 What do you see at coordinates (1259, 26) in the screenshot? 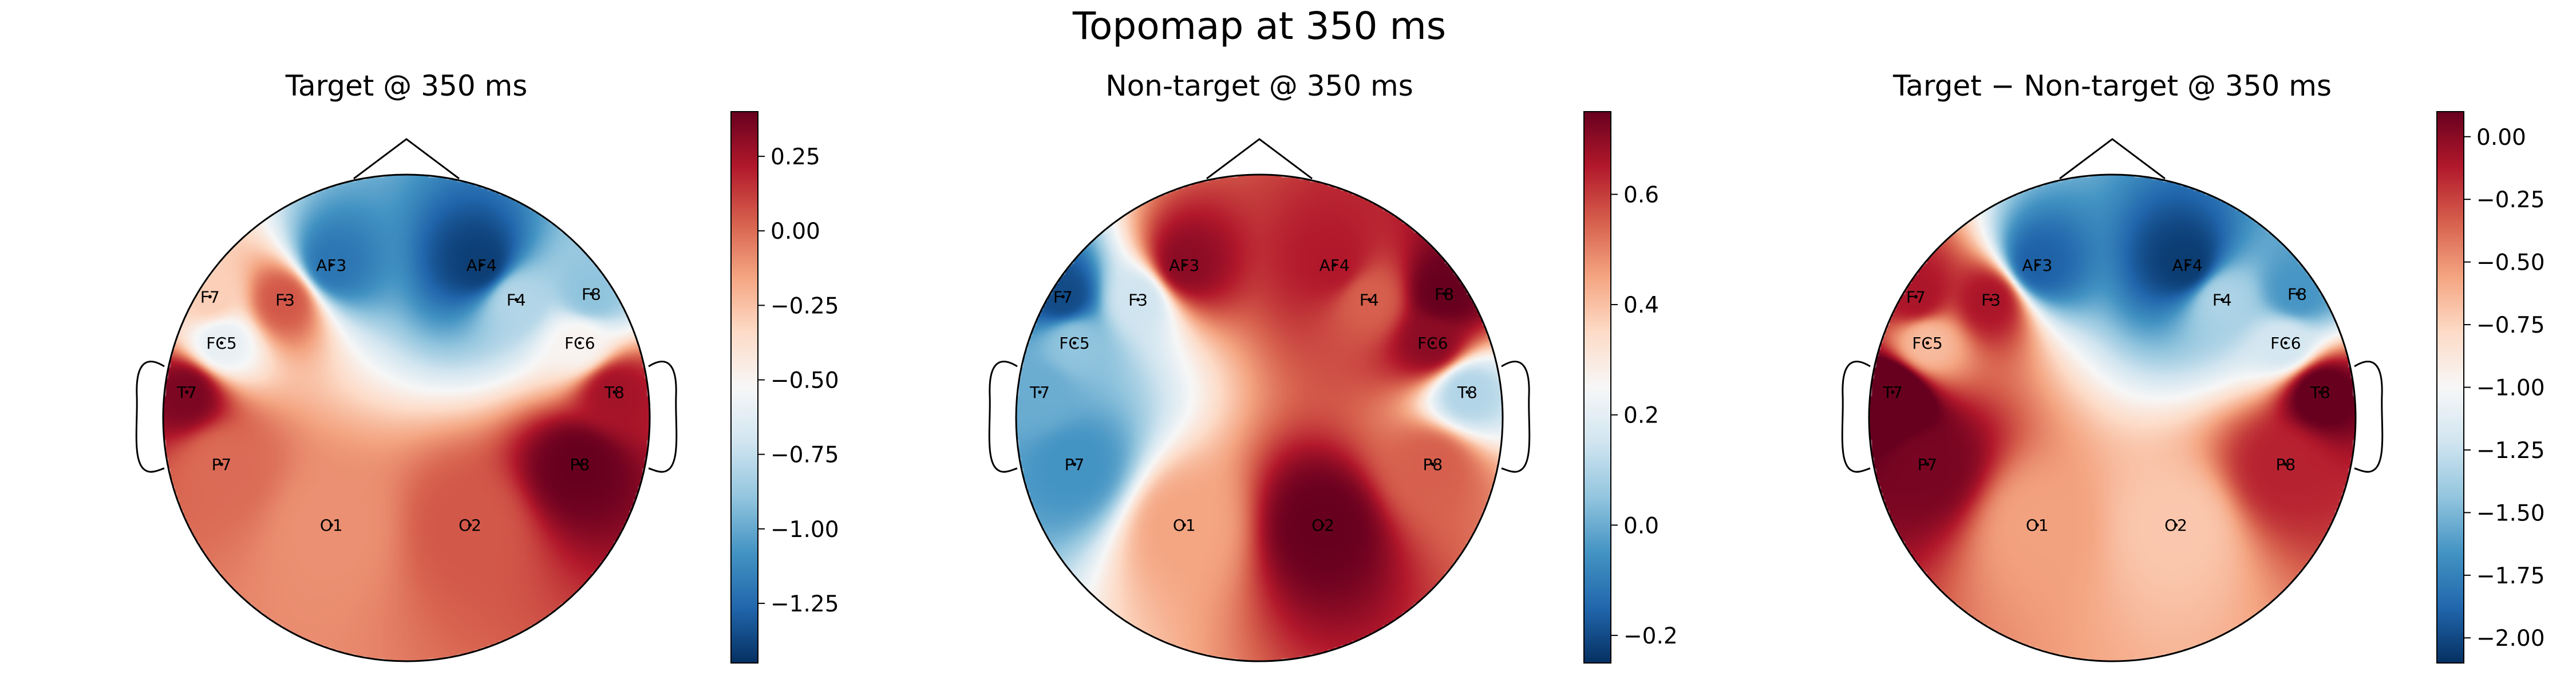
I see `figure-suptitle: Topomap at 350 ms` at bounding box center [1259, 26].